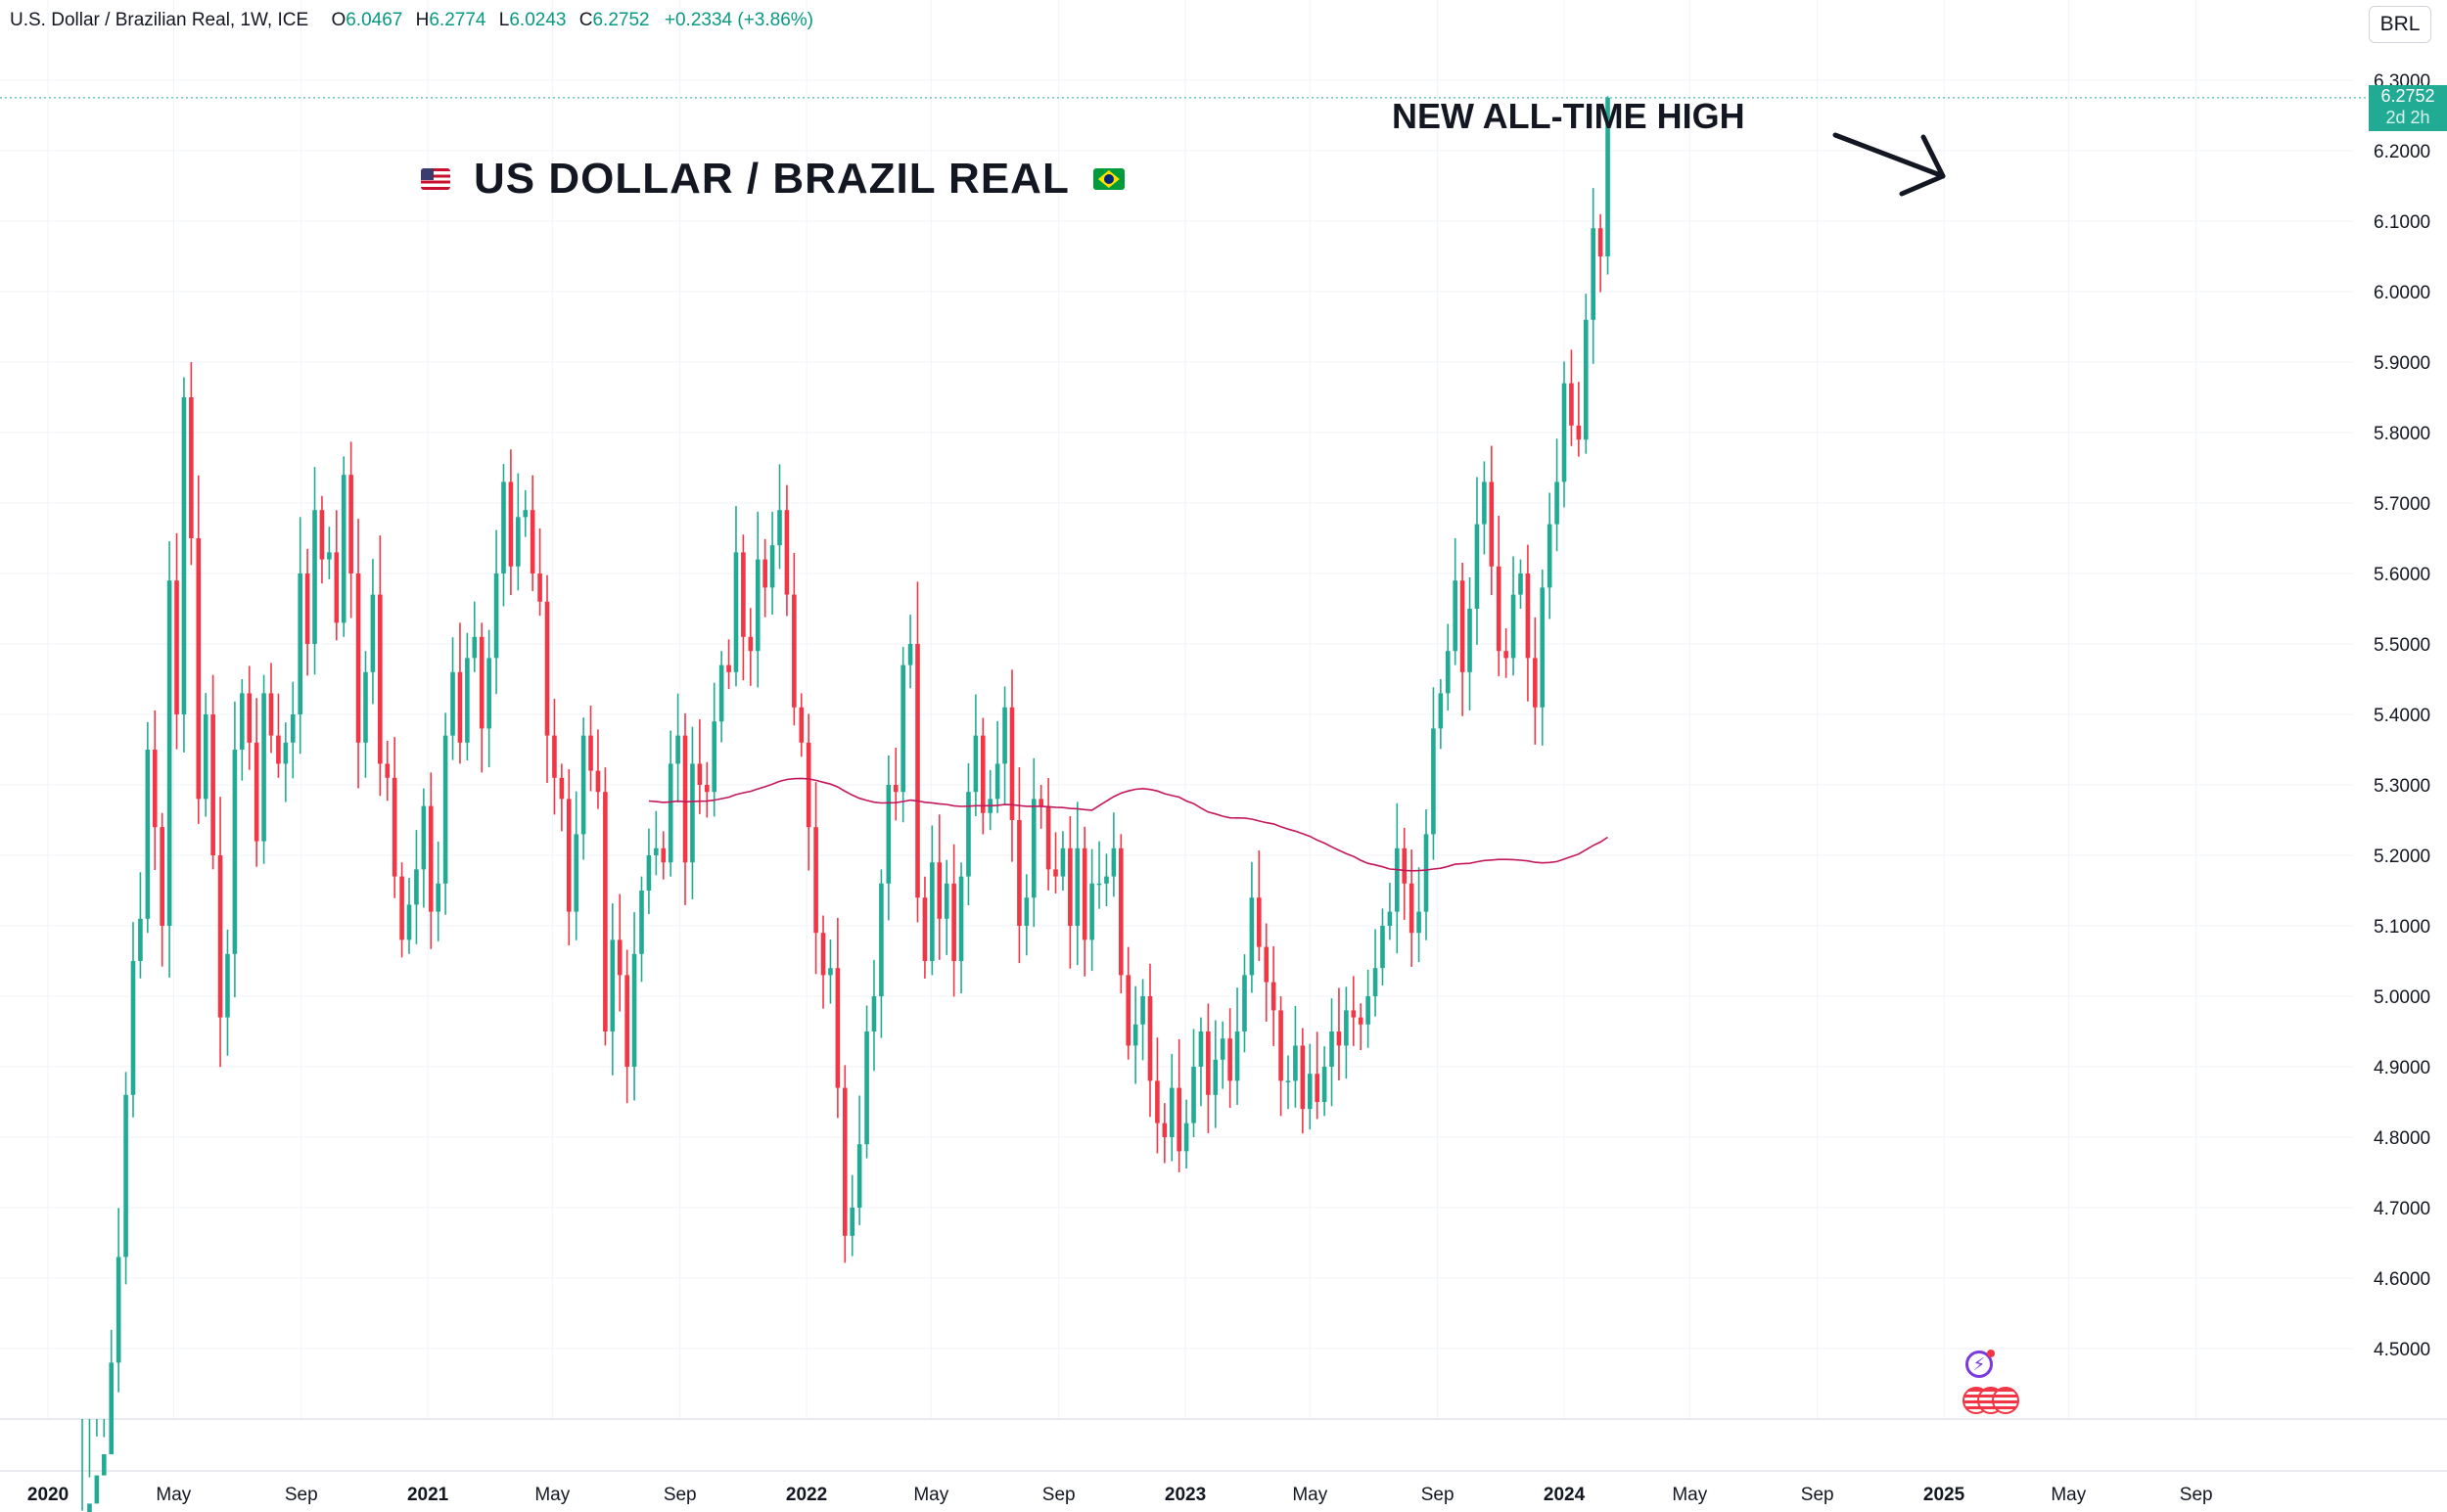 This screenshot has height=1512, width=2447. Describe the element at coordinates (1185, 1495) in the screenshot. I see `time-tick-label: 2023` at that location.